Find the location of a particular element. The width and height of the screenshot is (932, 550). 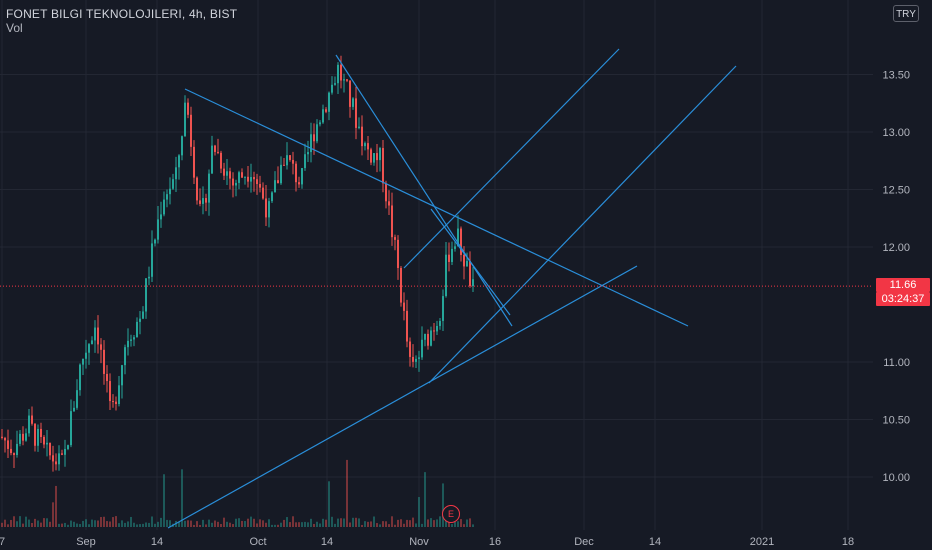

chart-title: FONET BILGI TEKNOLOJILERI, 4h, BIST is located at coordinates (122, 14).